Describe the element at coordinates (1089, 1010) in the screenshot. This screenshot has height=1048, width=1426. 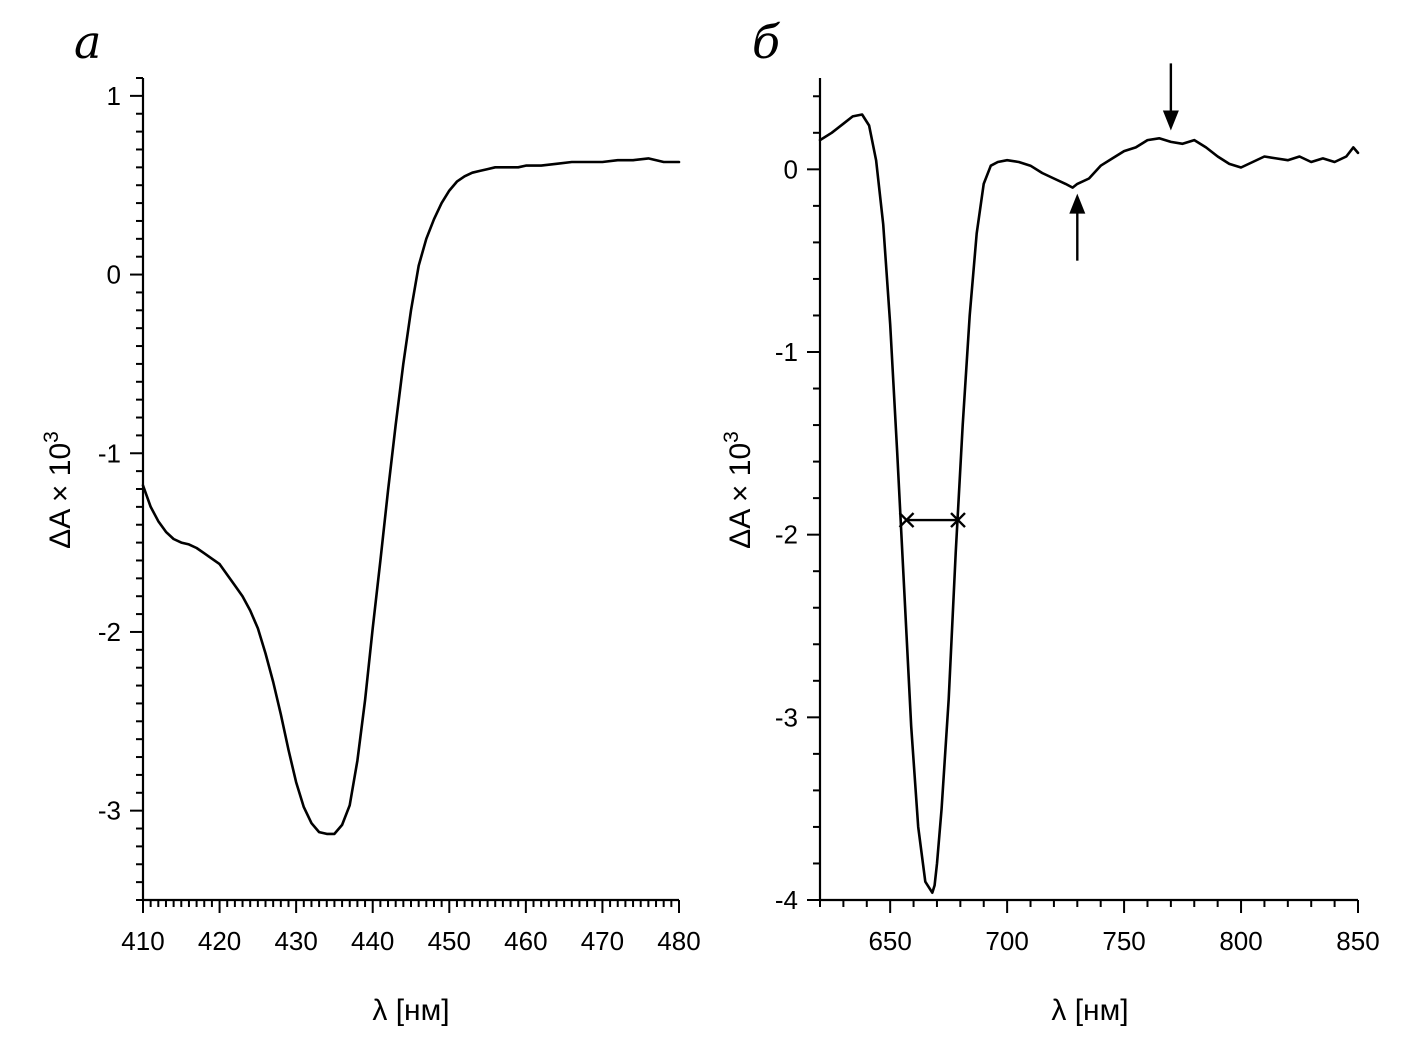
I see `x-axis-title-b: λ [нм]` at that location.